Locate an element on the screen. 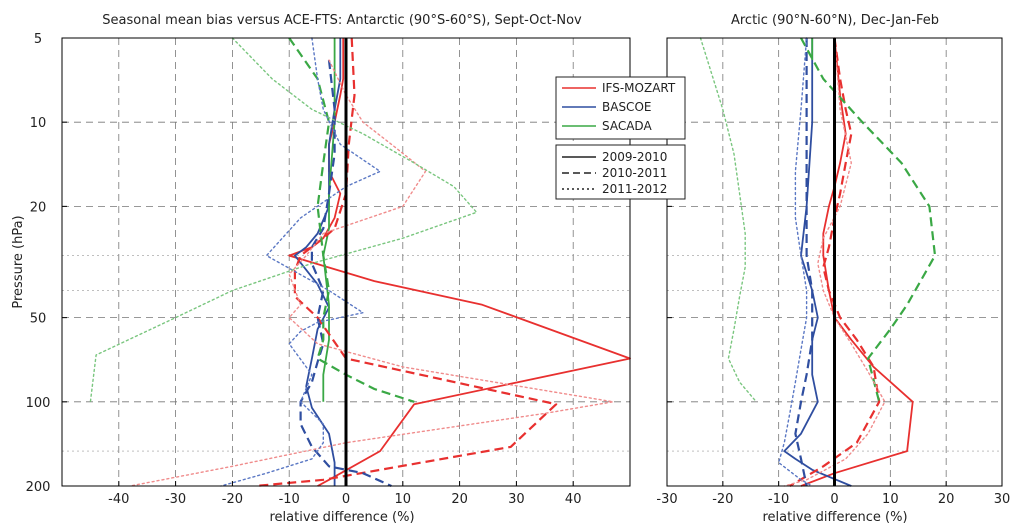 This screenshot has height=528, width=1017. series-line-sacada-2011-2012 is located at coordinates (728, 220).